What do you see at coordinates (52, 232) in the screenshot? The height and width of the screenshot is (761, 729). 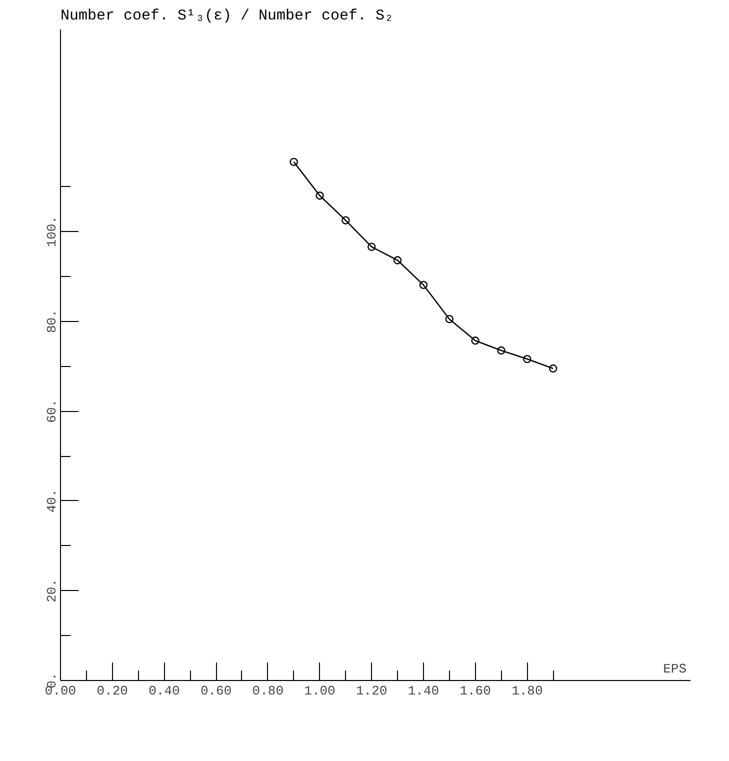 I see `y-tick-label: 100.` at bounding box center [52, 232].